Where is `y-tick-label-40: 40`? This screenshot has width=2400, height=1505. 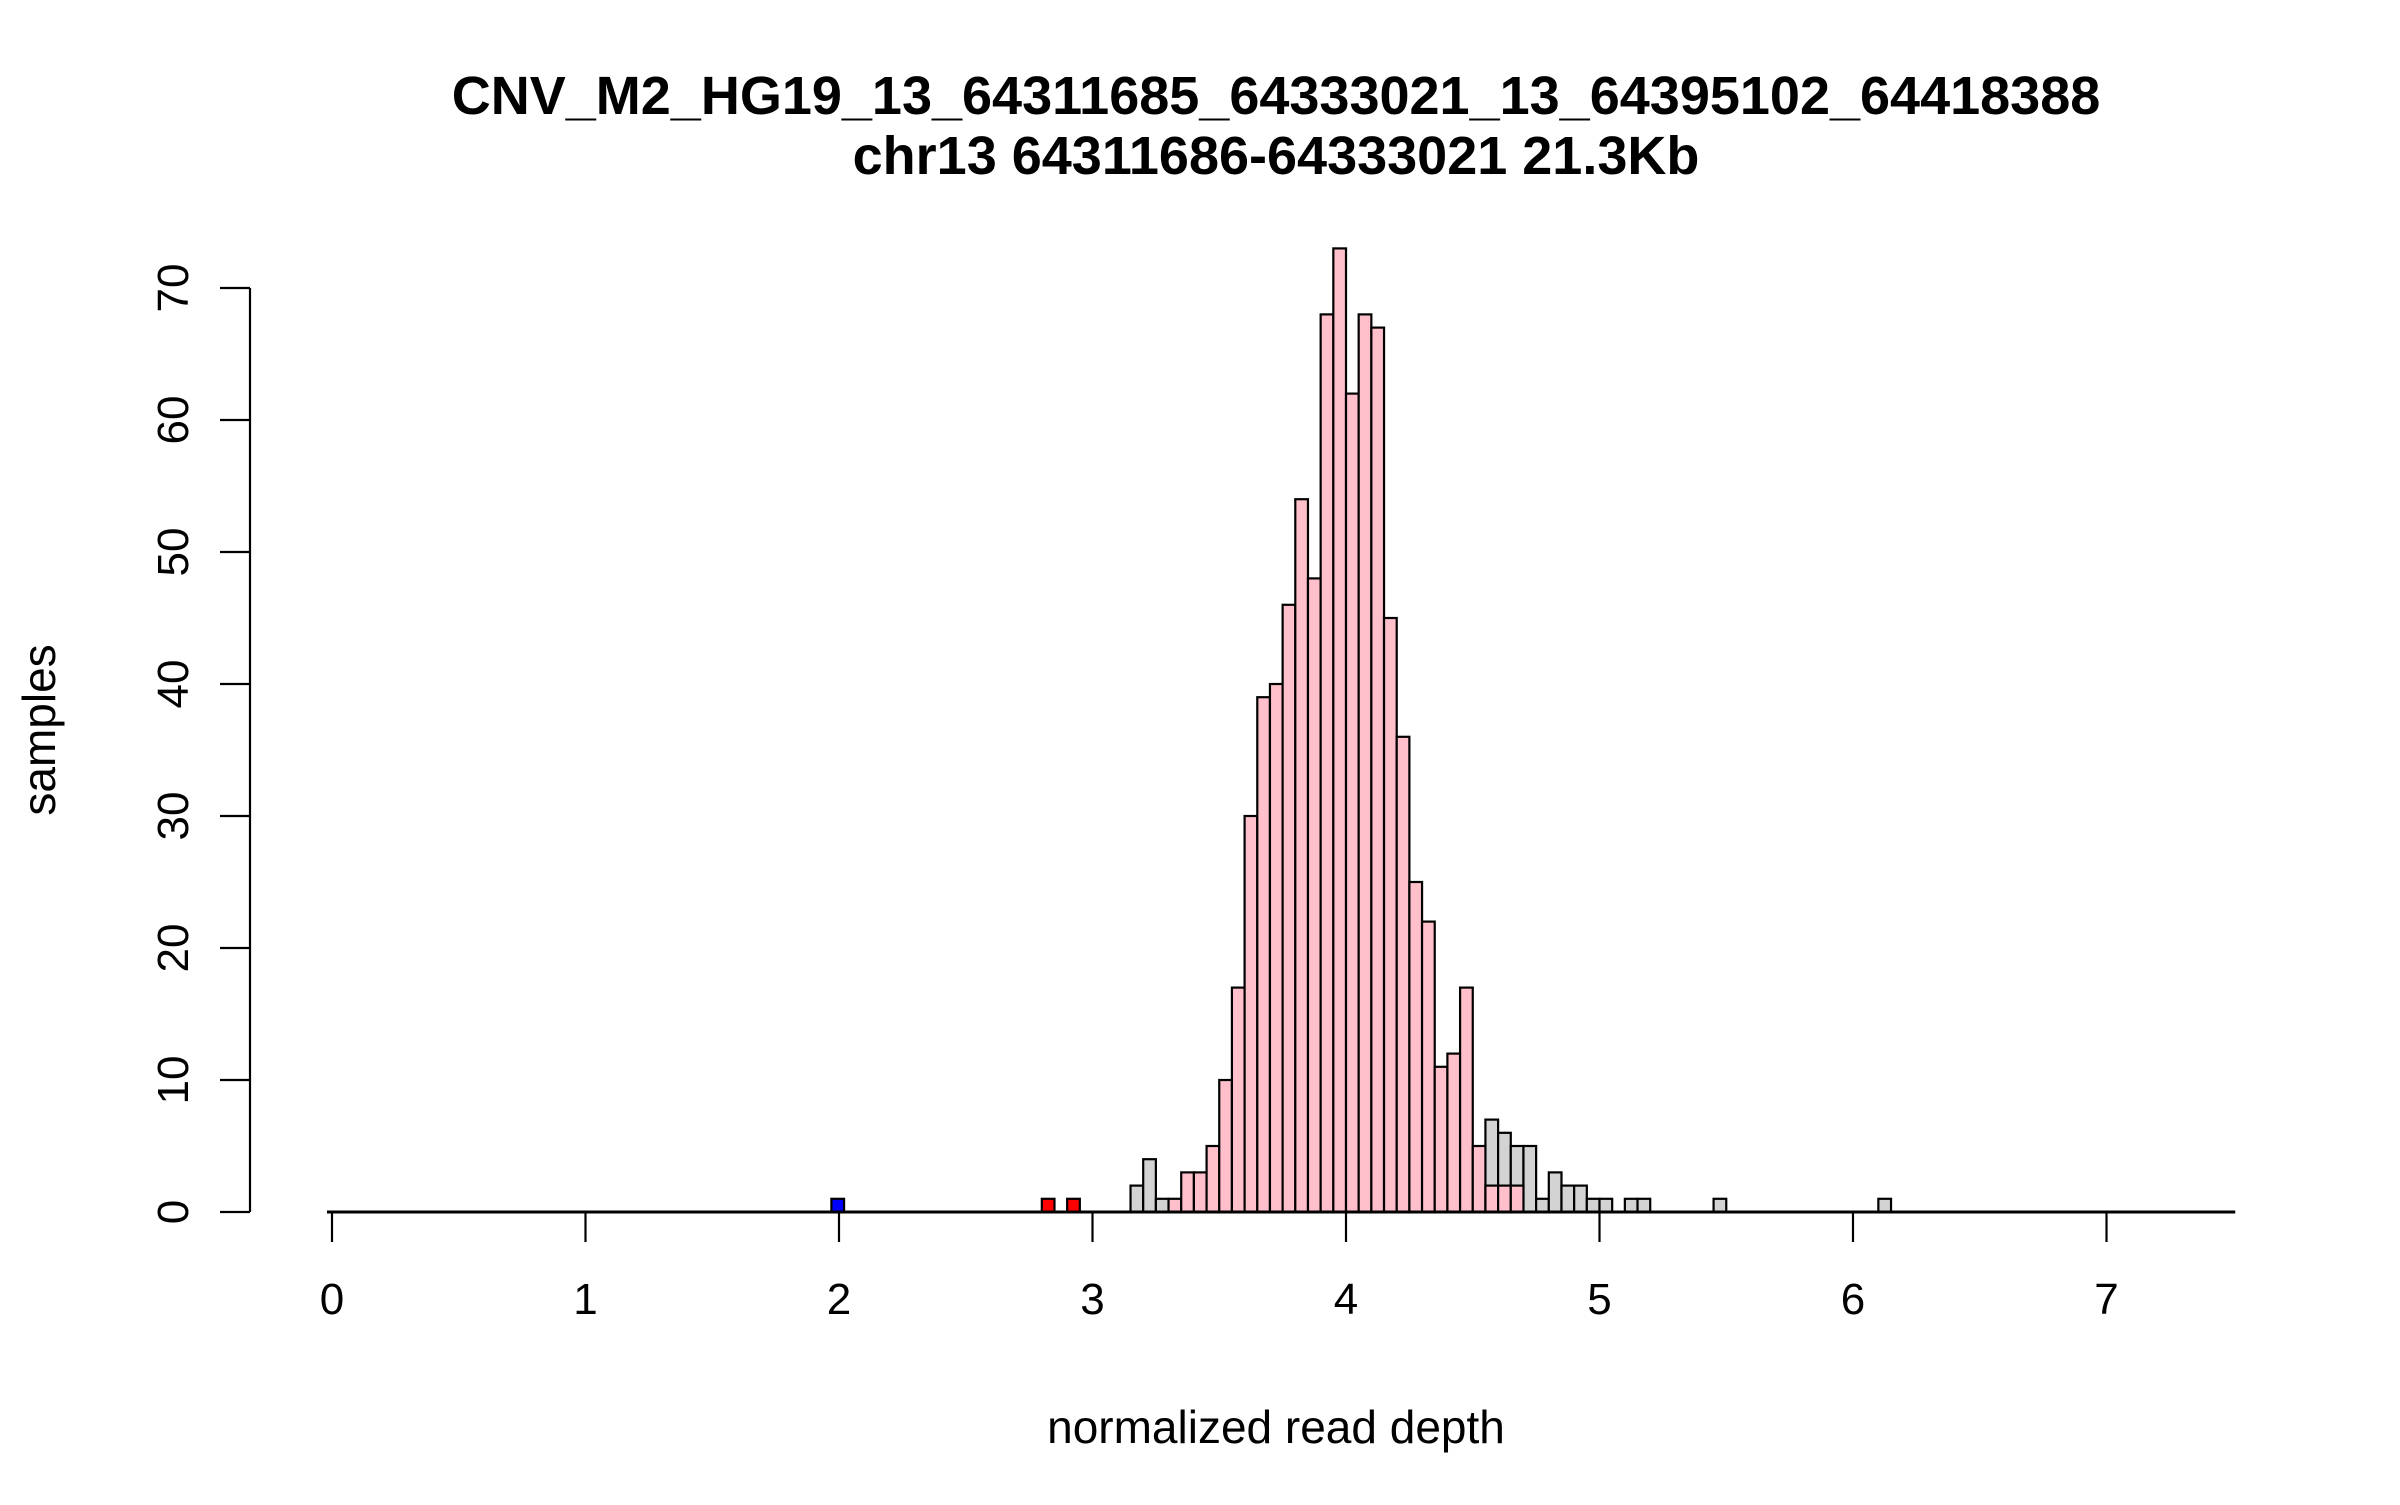
y-tick-label-40: 40 is located at coordinates (173, 684).